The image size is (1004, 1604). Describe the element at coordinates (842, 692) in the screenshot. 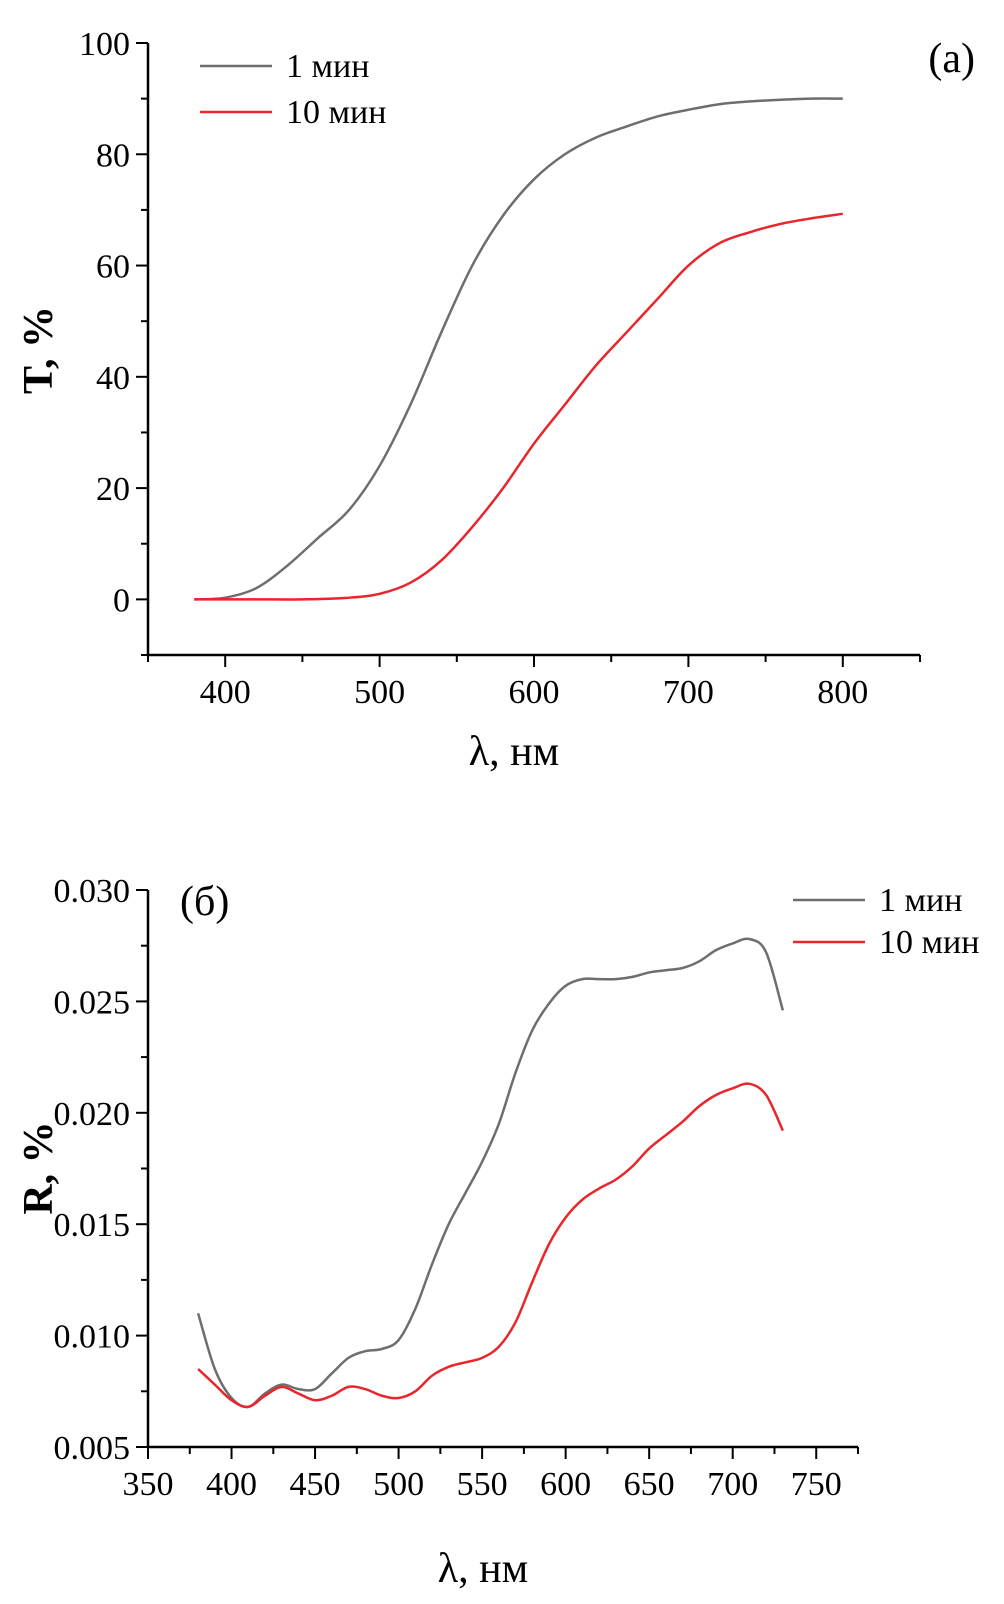

I see `x-tick-label: 800` at that location.